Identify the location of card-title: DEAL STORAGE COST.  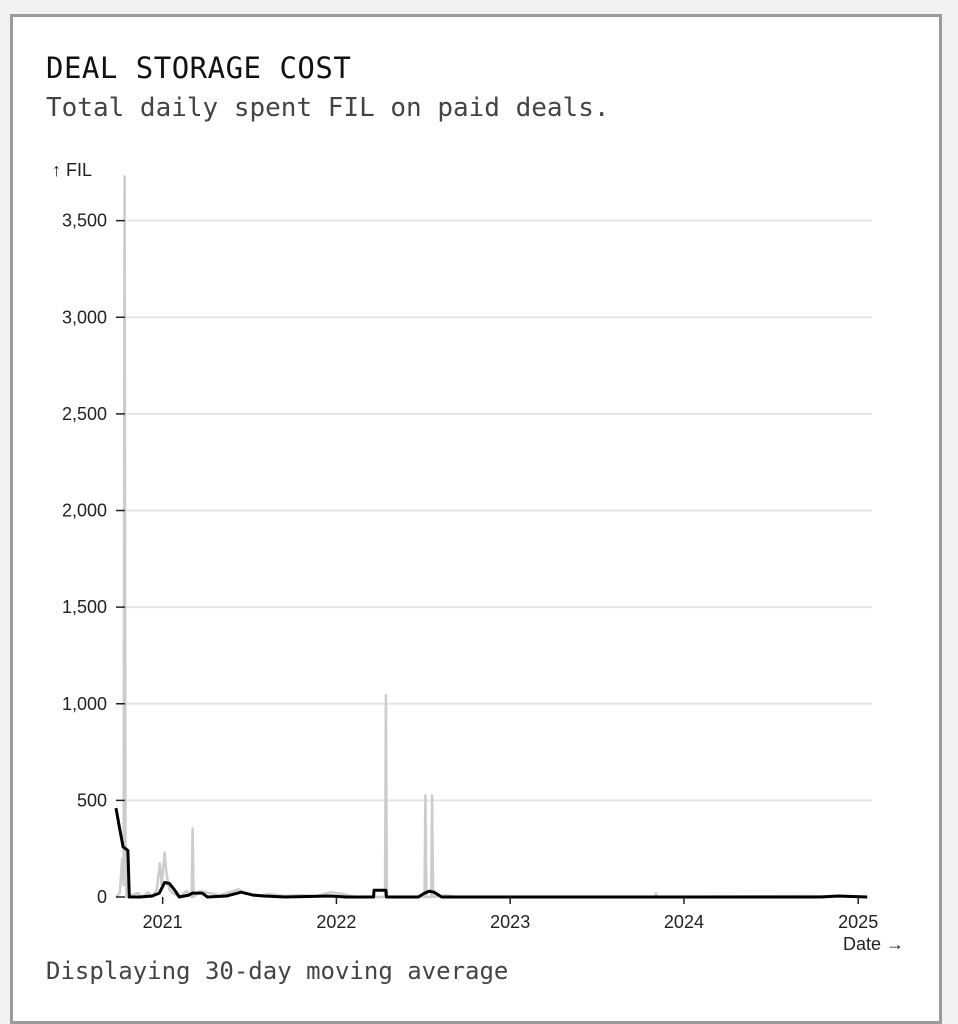
(199, 68).